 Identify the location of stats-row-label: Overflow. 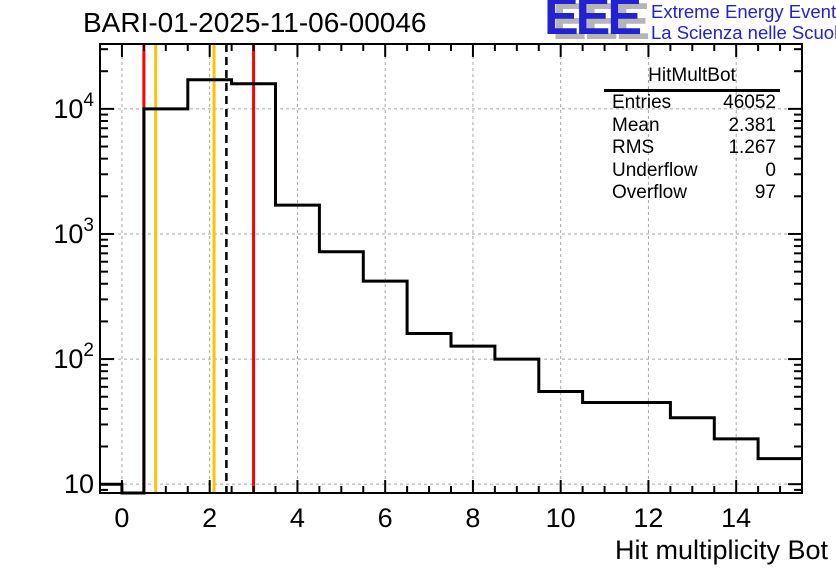
(649, 192).